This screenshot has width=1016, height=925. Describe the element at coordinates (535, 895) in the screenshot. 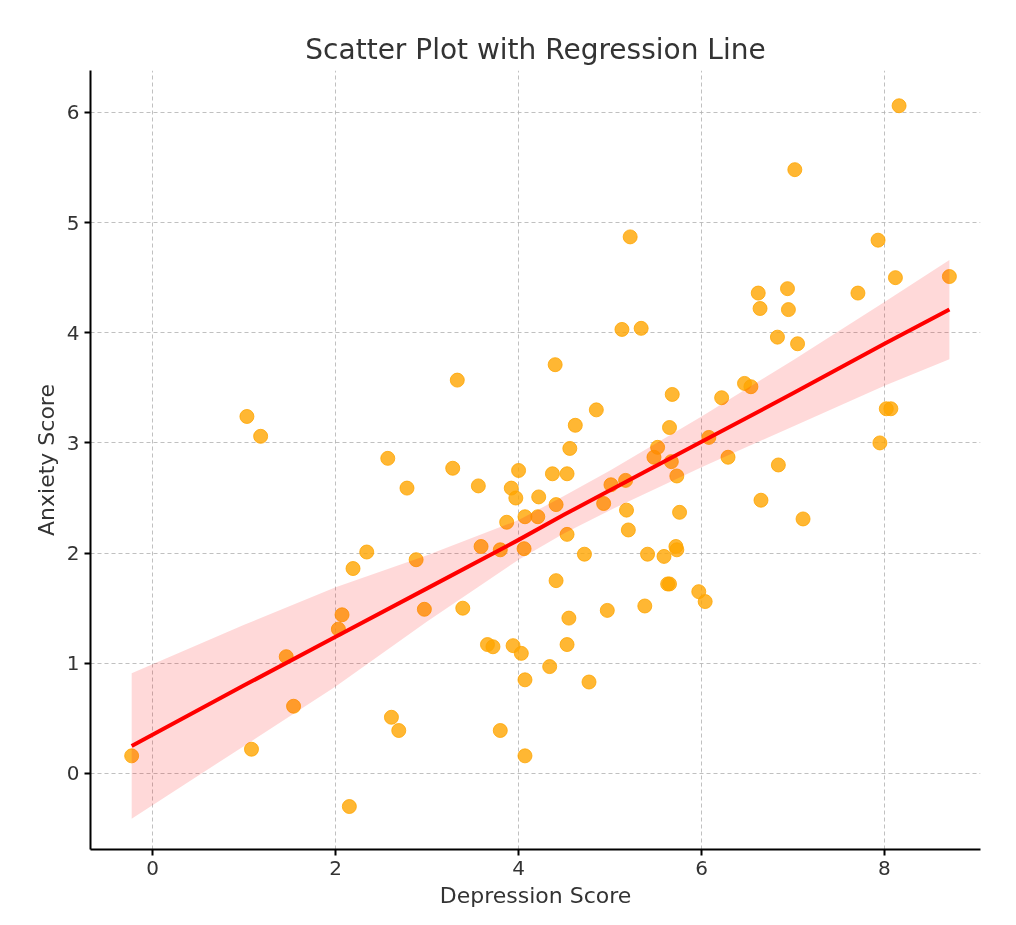

I see `x-axis-title: Depression Score` at that location.